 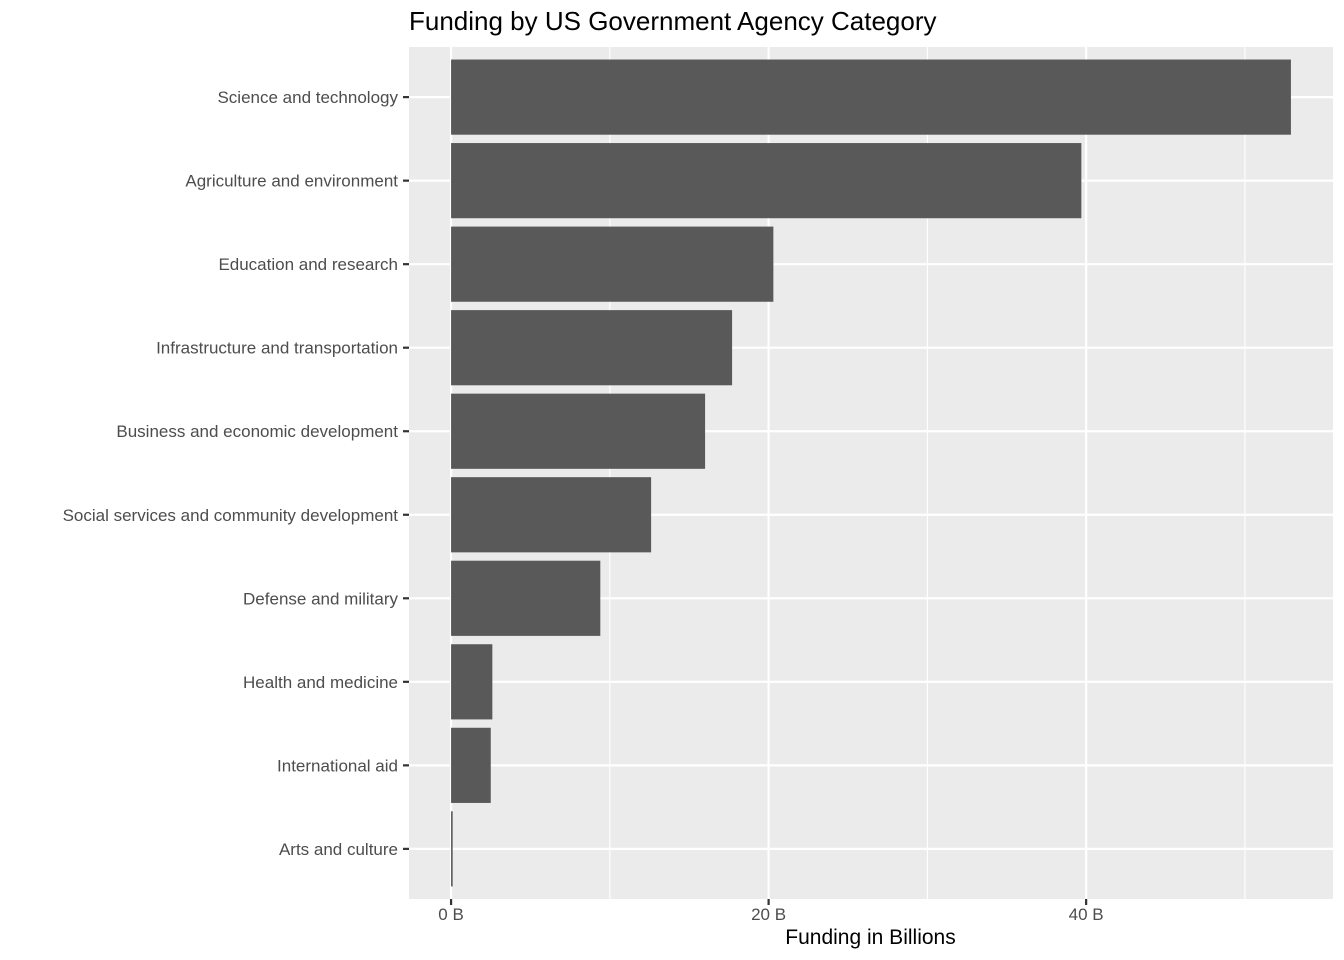 I want to click on y-tick-label: Business and economic development, so click(x=257, y=431).